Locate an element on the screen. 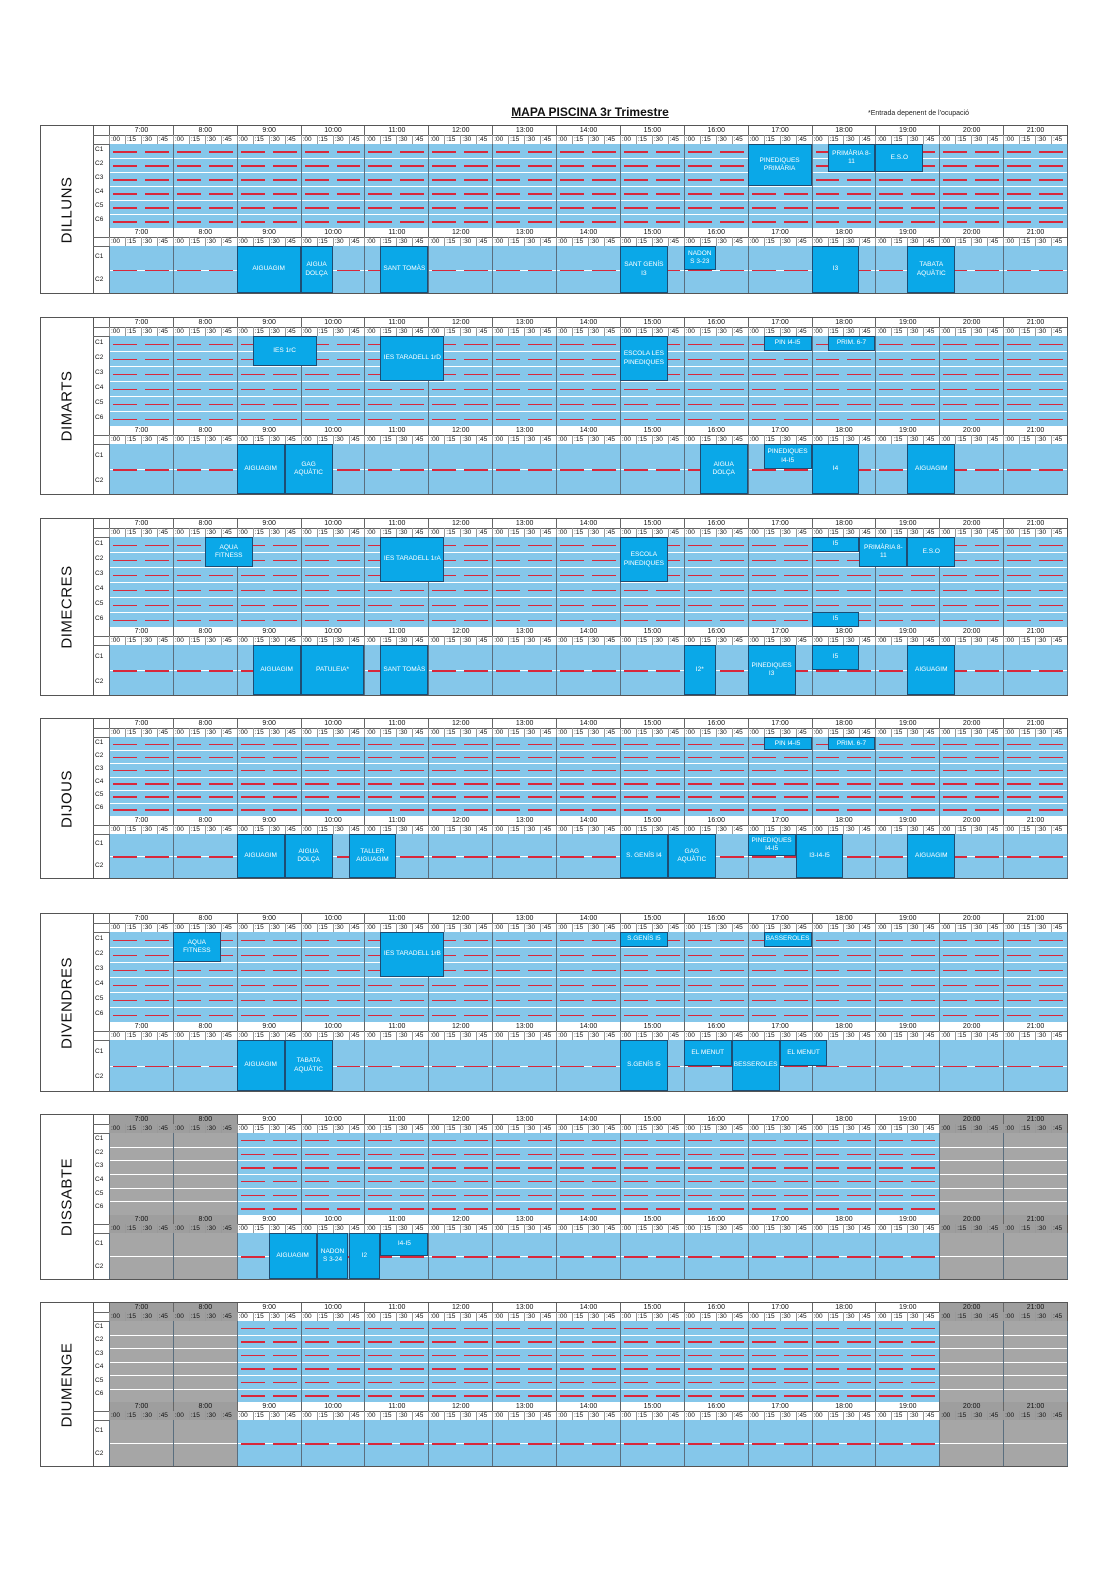 The image size is (1120, 1585). booking-block: PATULEIA* is located at coordinates (332, 670).